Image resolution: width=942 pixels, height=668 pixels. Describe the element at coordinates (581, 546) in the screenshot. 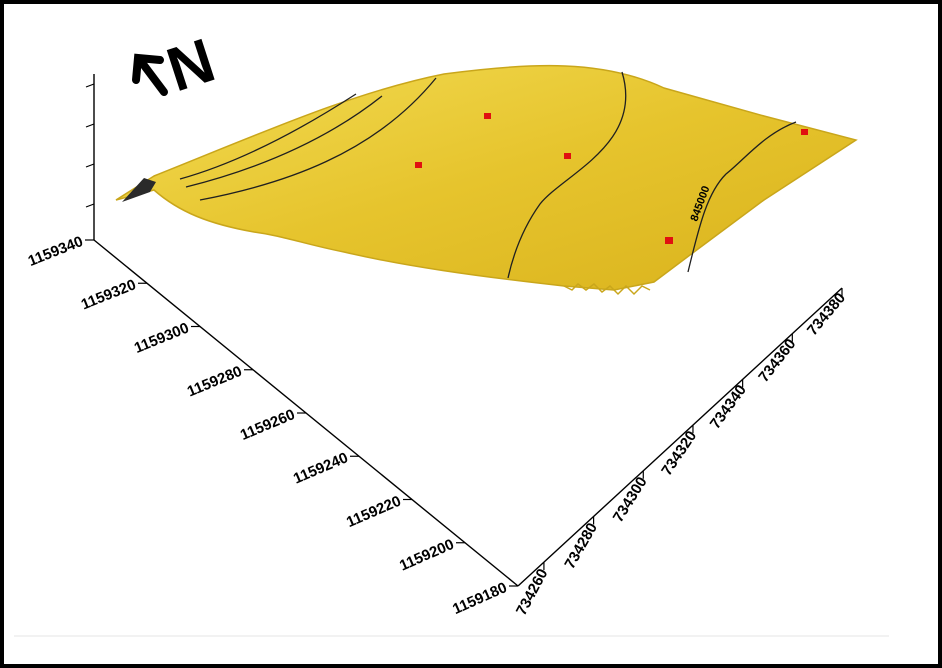

I see `x-tick-label: 734280` at that location.